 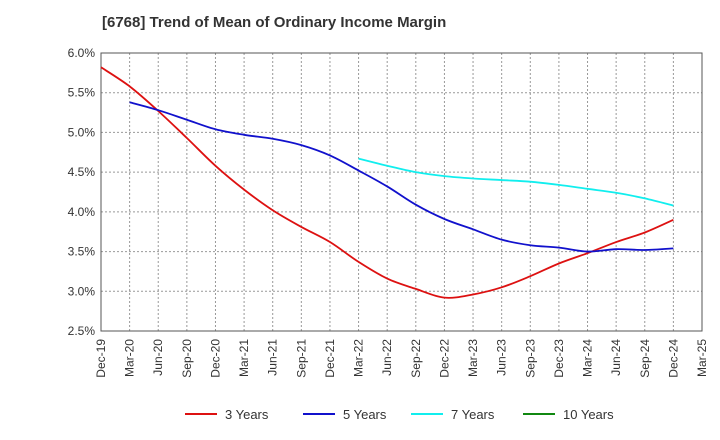 I want to click on x-tick-label: Sep-21, so click(x=301, y=358).